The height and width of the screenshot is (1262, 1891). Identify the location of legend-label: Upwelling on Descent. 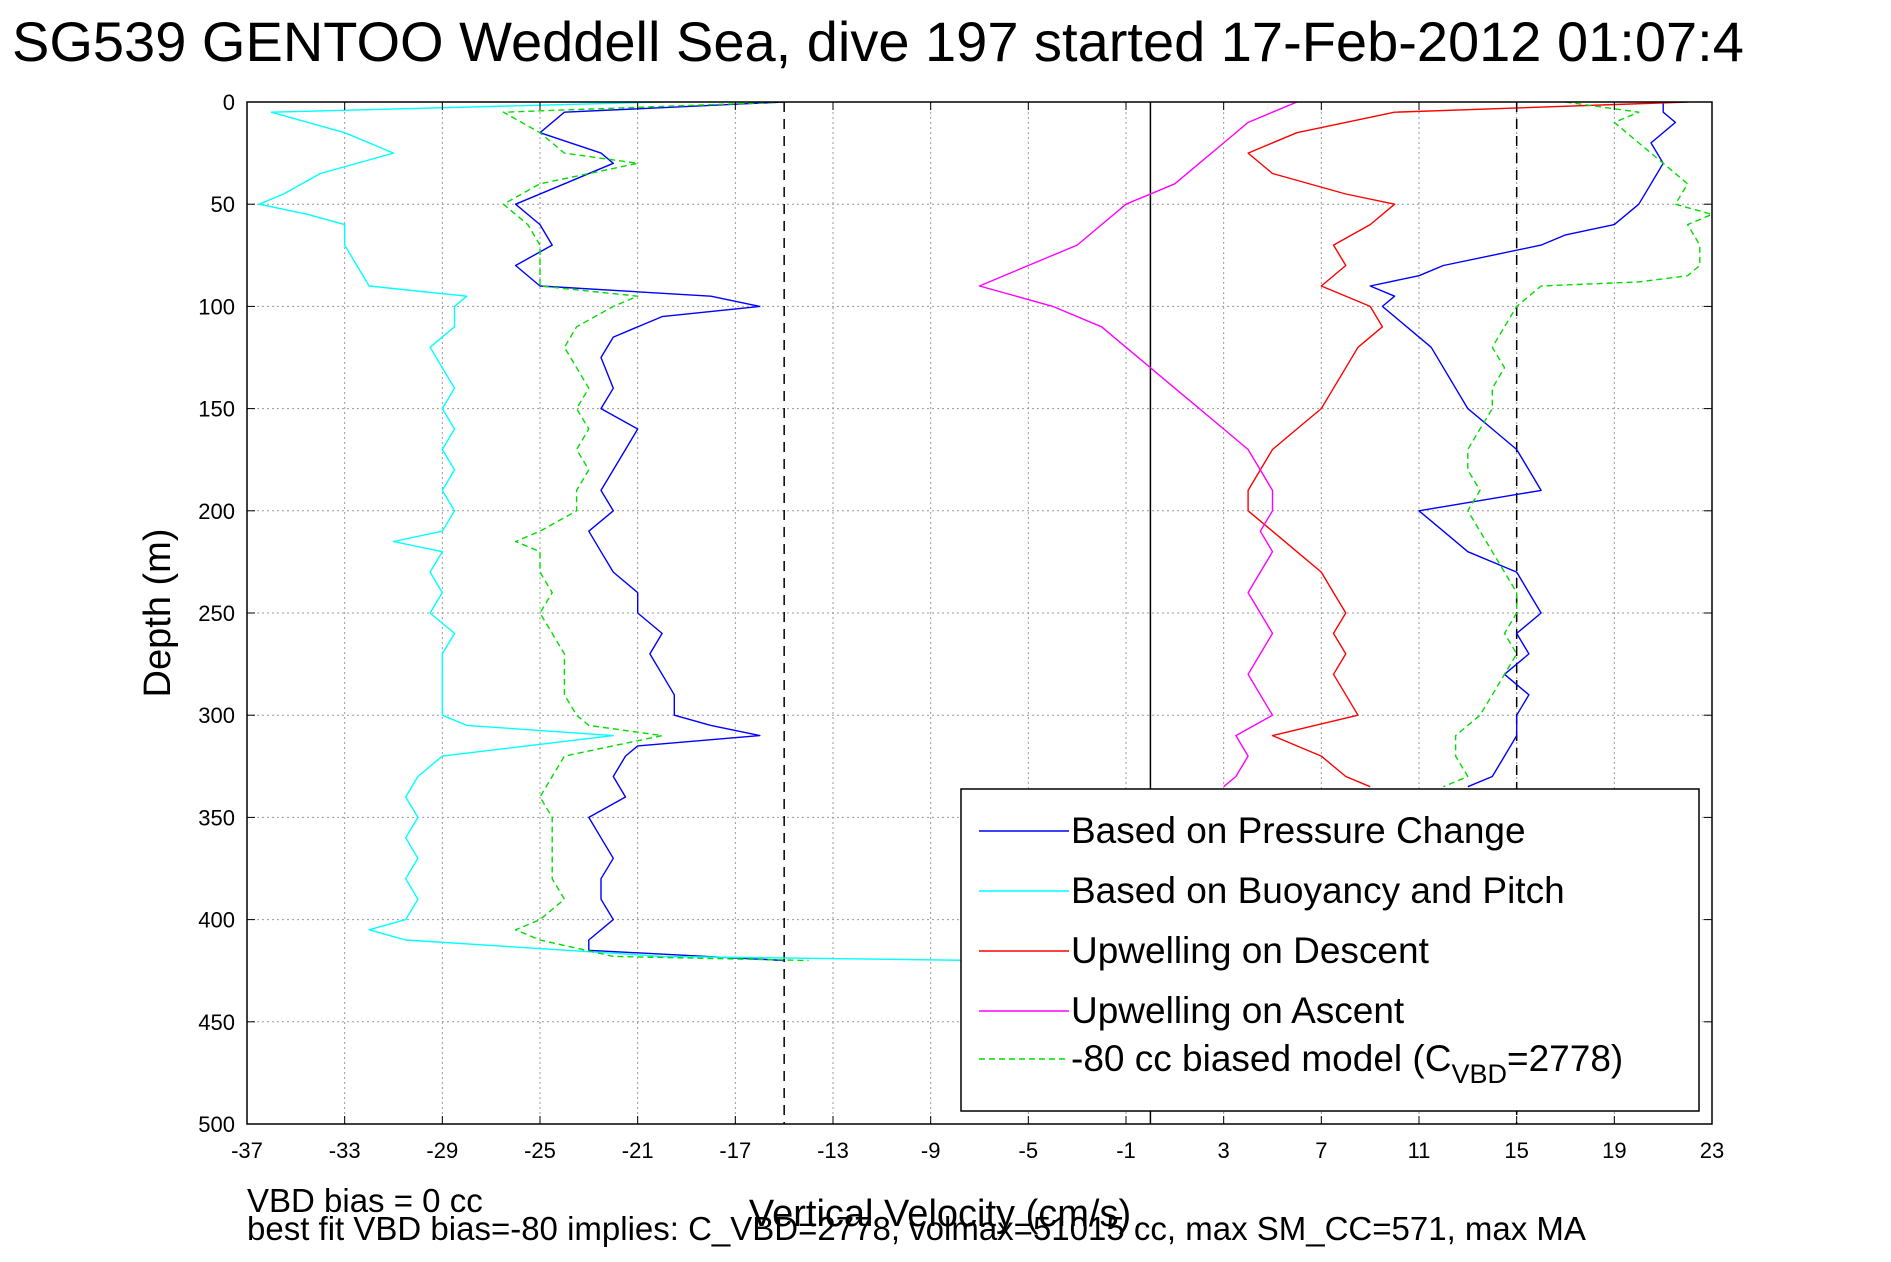
(1250, 950).